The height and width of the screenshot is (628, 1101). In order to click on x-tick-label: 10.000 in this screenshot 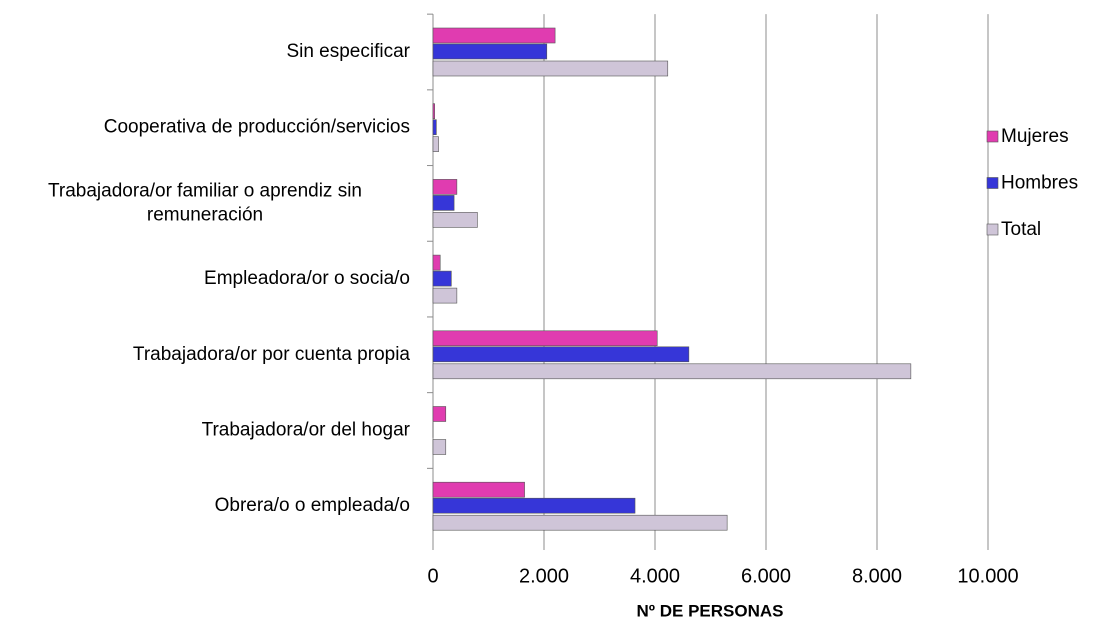, I will do `click(987, 576)`.